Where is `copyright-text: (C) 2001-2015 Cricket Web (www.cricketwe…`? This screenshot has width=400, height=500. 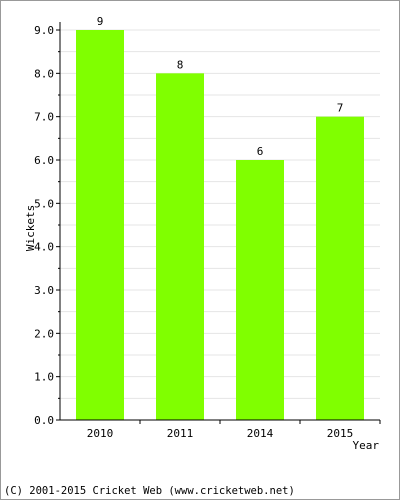
copyright-text: (C) 2001-2015 Cricket Web (www.cricketwe… is located at coordinates (149, 491).